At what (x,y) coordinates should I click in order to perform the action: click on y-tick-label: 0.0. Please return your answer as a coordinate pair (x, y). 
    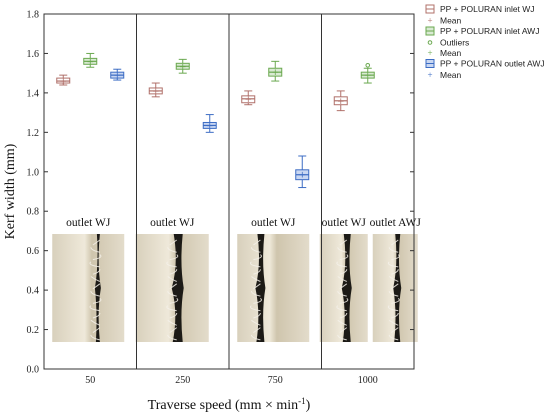
    Looking at the image, I should click on (33, 370).